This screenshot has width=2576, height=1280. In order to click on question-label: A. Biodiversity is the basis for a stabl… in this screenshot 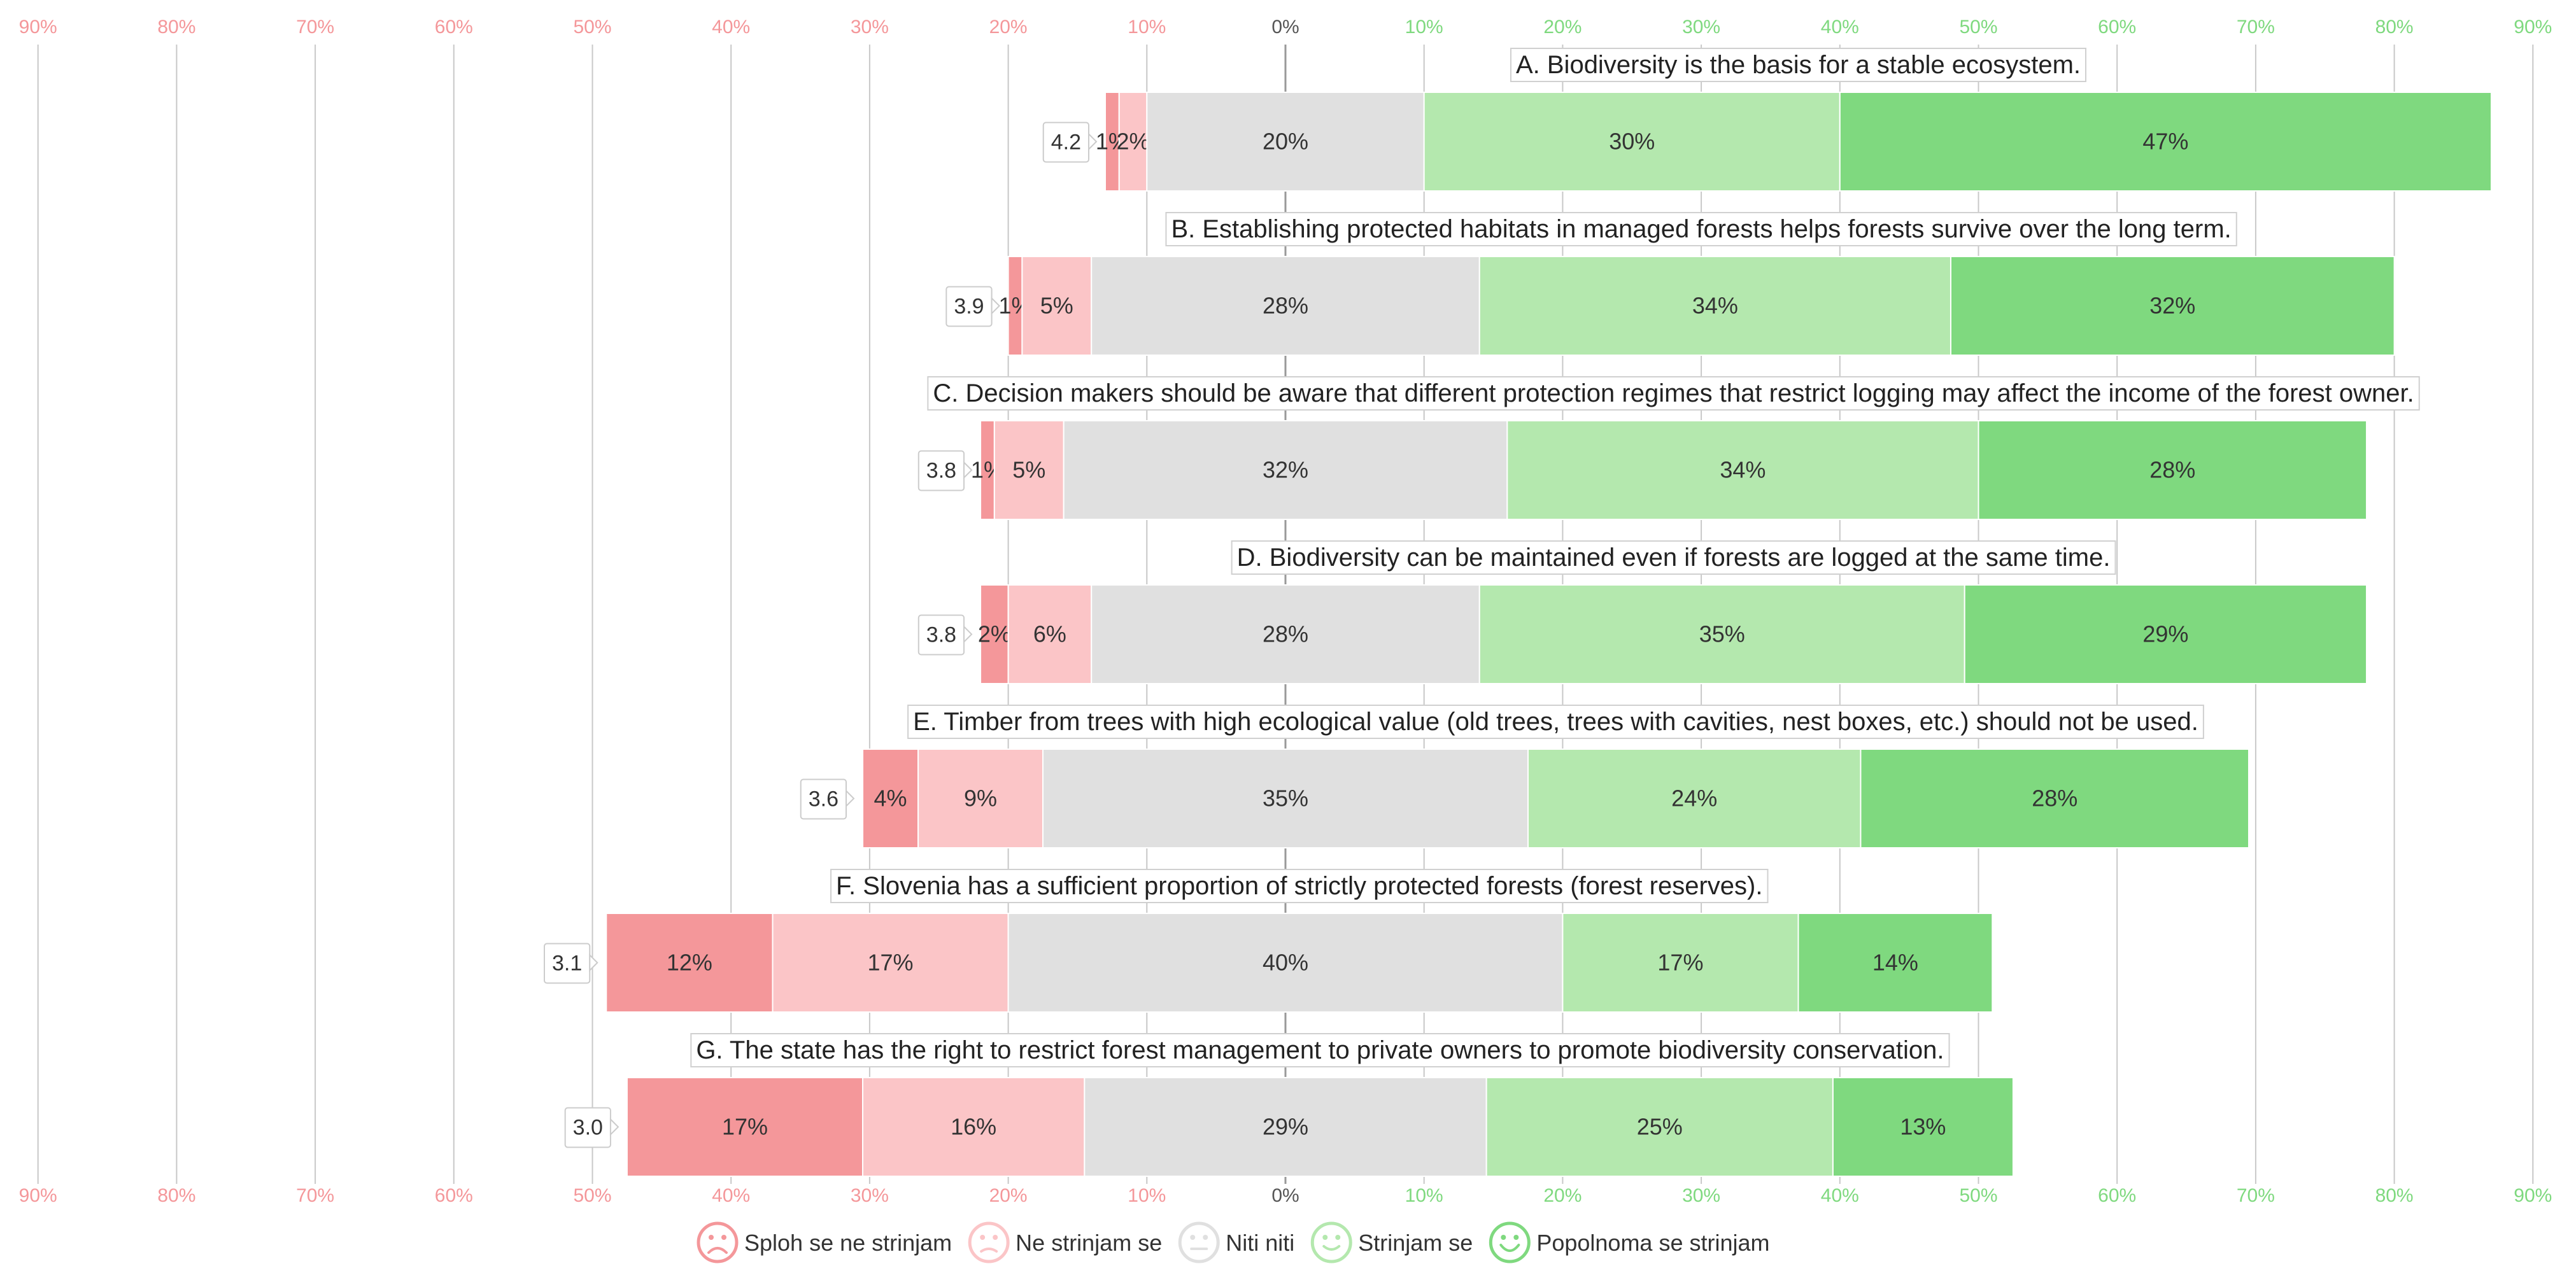, I will do `click(1798, 65)`.